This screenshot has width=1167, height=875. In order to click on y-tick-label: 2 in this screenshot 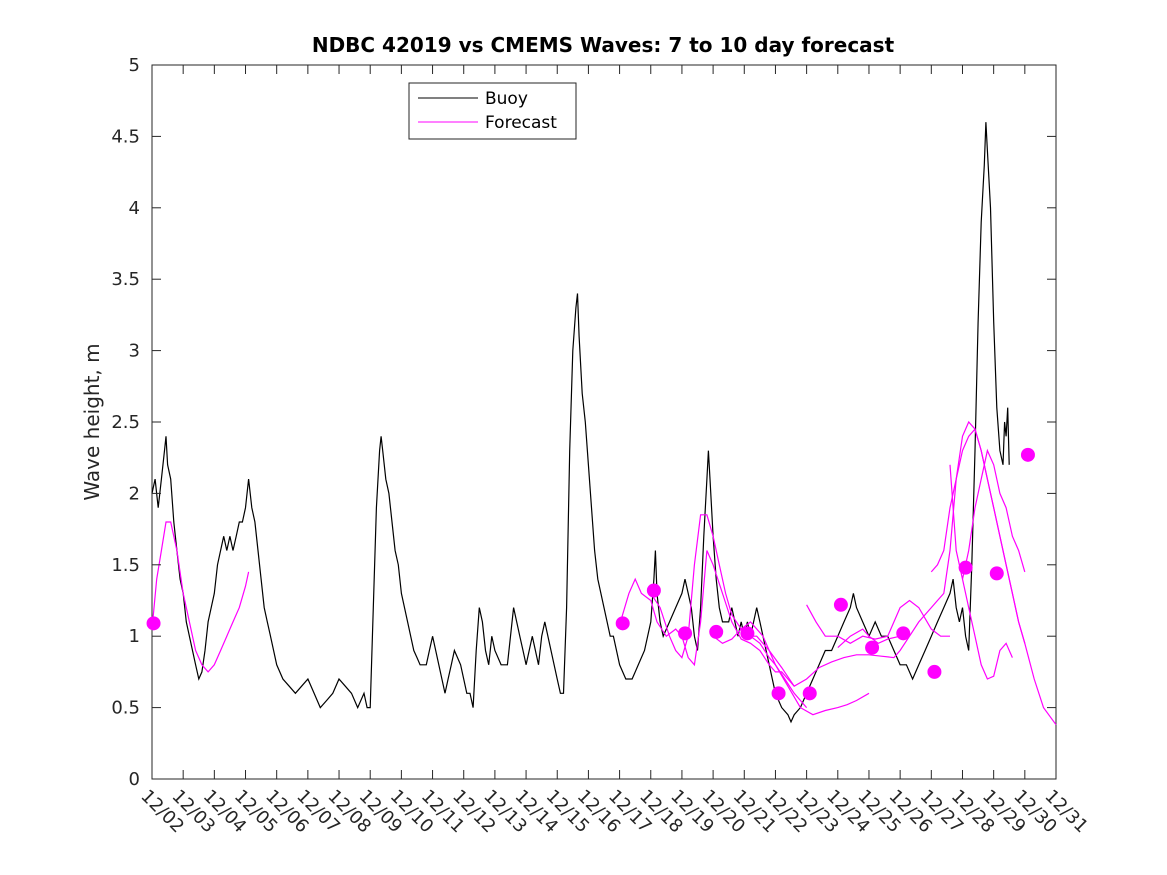, I will do `click(134, 493)`.